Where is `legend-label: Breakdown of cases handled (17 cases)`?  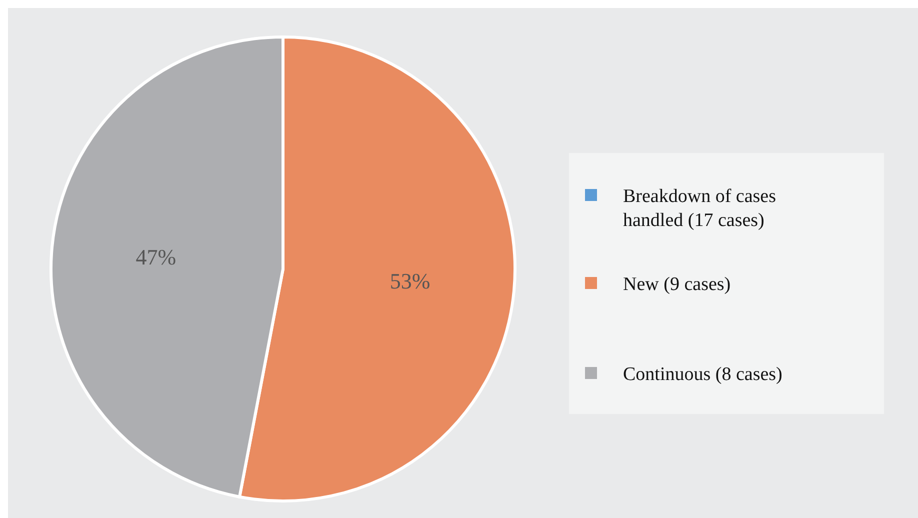
legend-label: Breakdown of cases handled (17 cases) is located at coordinates (700, 209).